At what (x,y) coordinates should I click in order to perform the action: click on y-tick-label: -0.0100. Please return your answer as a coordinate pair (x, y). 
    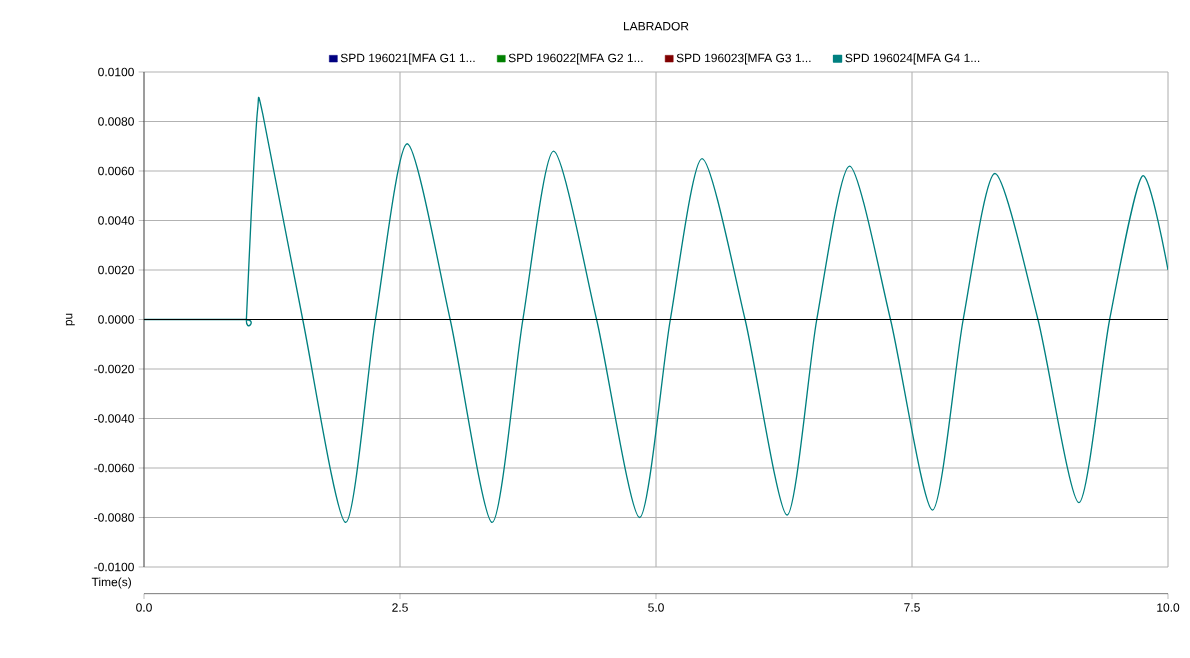
    Looking at the image, I should click on (114, 567).